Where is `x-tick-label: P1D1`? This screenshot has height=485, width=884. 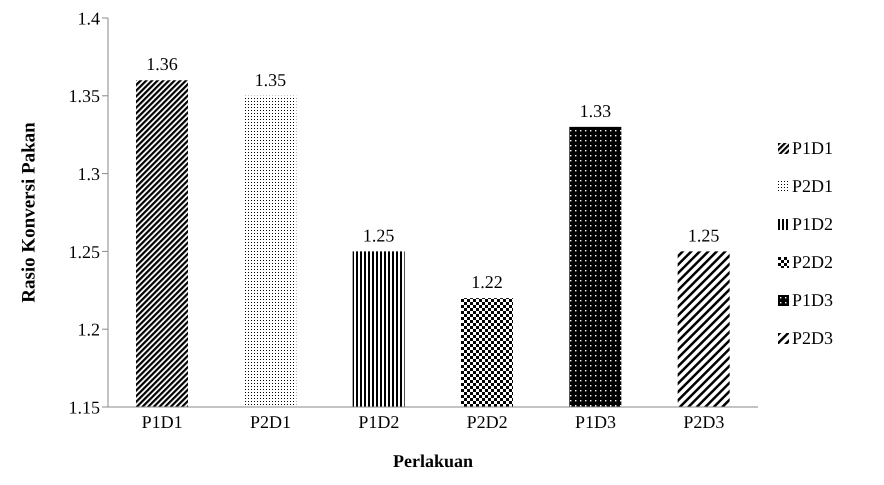 x-tick-label: P1D1 is located at coordinates (162, 422).